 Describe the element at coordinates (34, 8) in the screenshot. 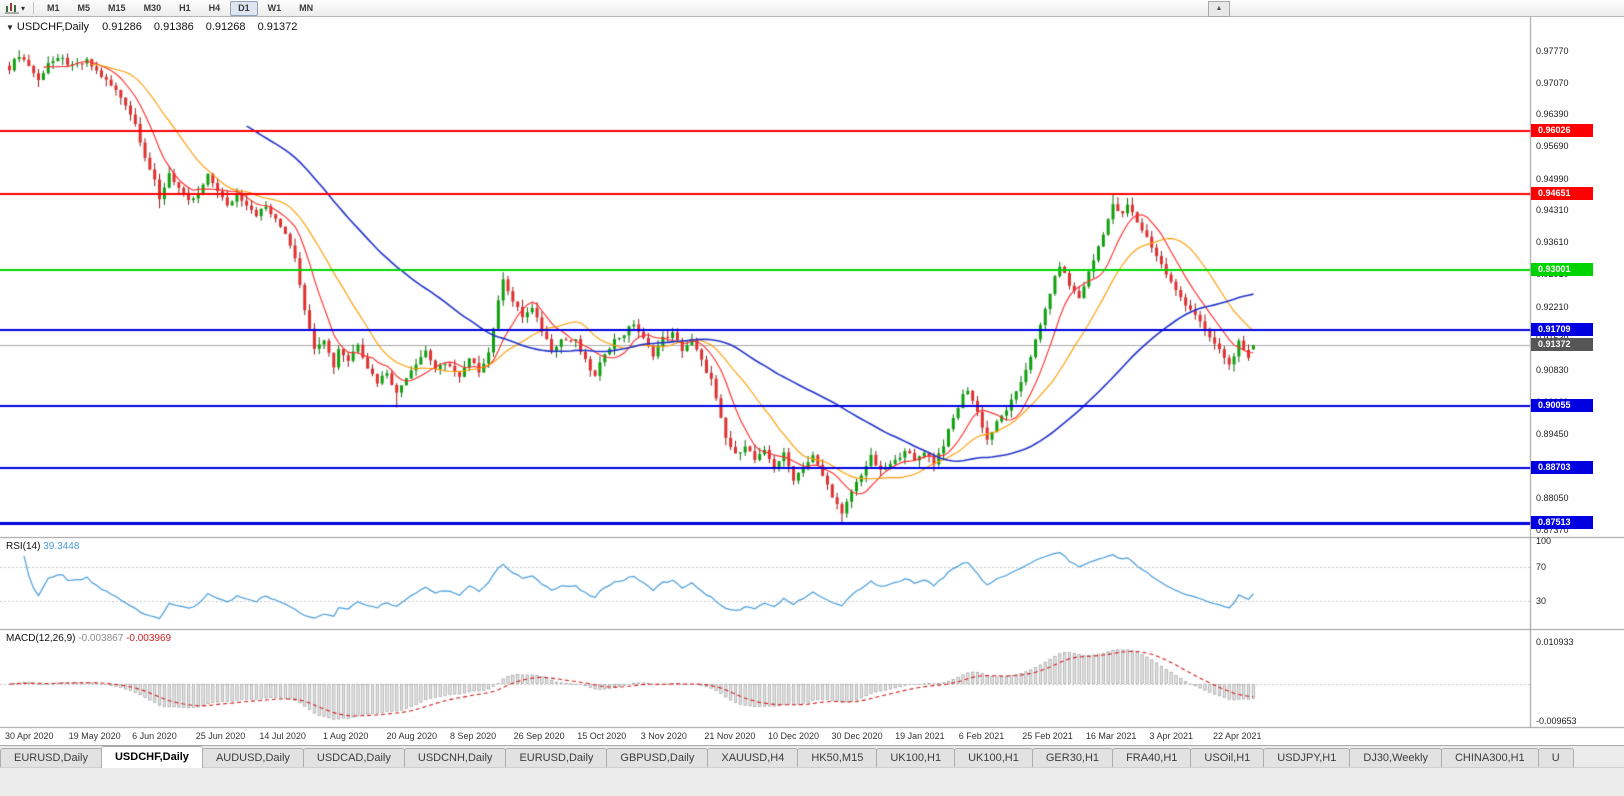

I see `toolbar-separator` at that location.